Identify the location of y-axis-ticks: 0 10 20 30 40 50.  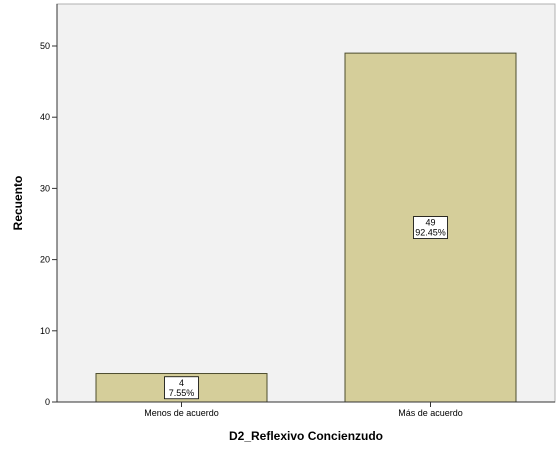
(48, 224).